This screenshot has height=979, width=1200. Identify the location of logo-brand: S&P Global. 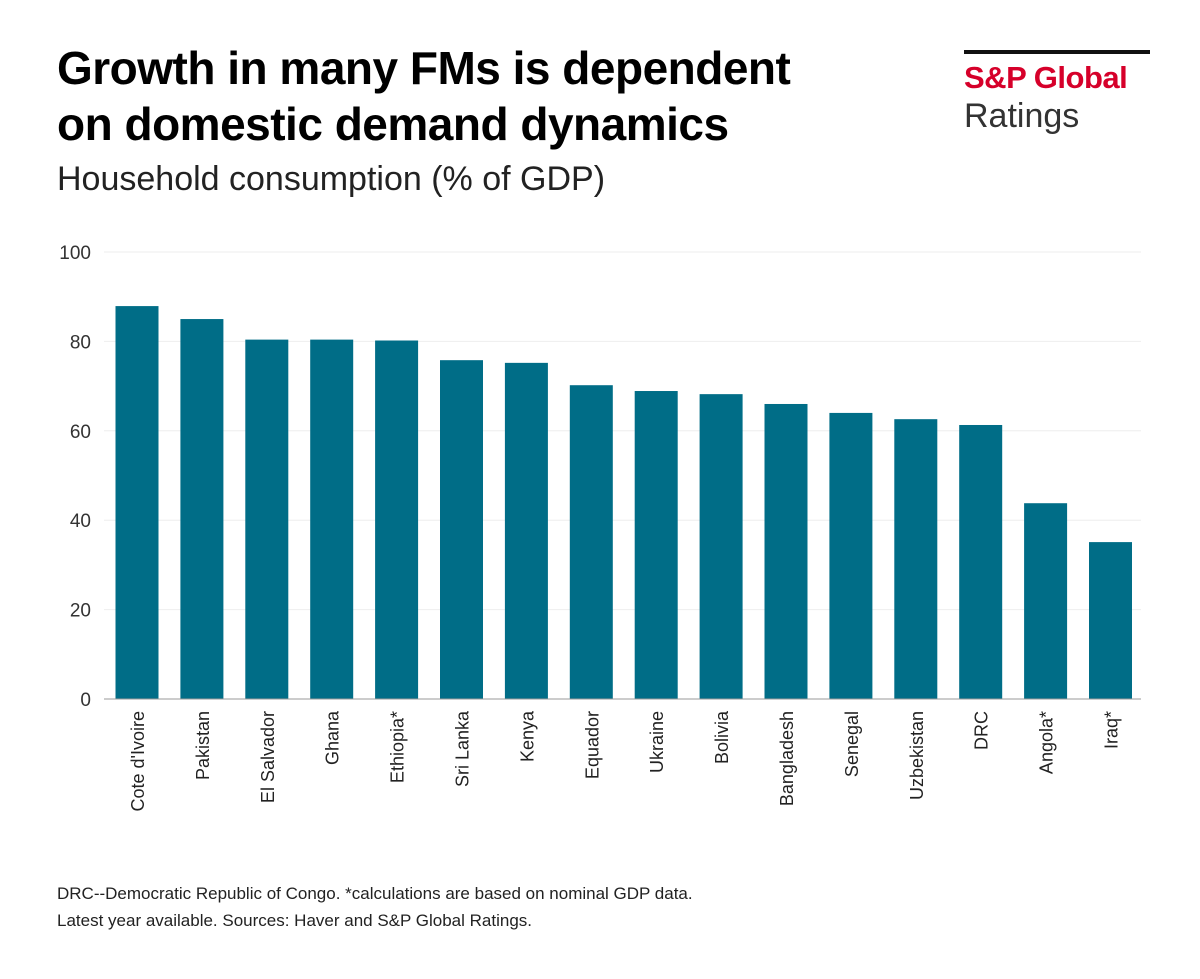
(1046, 77).